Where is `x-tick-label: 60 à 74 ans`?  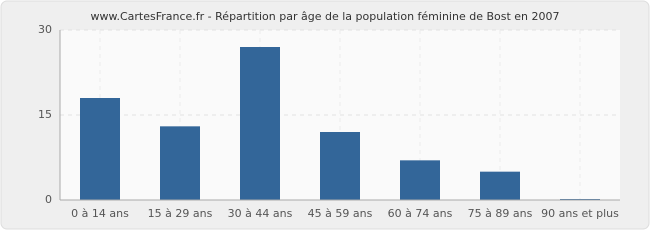 x-tick-label: 60 à 74 ans is located at coordinates (420, 213).